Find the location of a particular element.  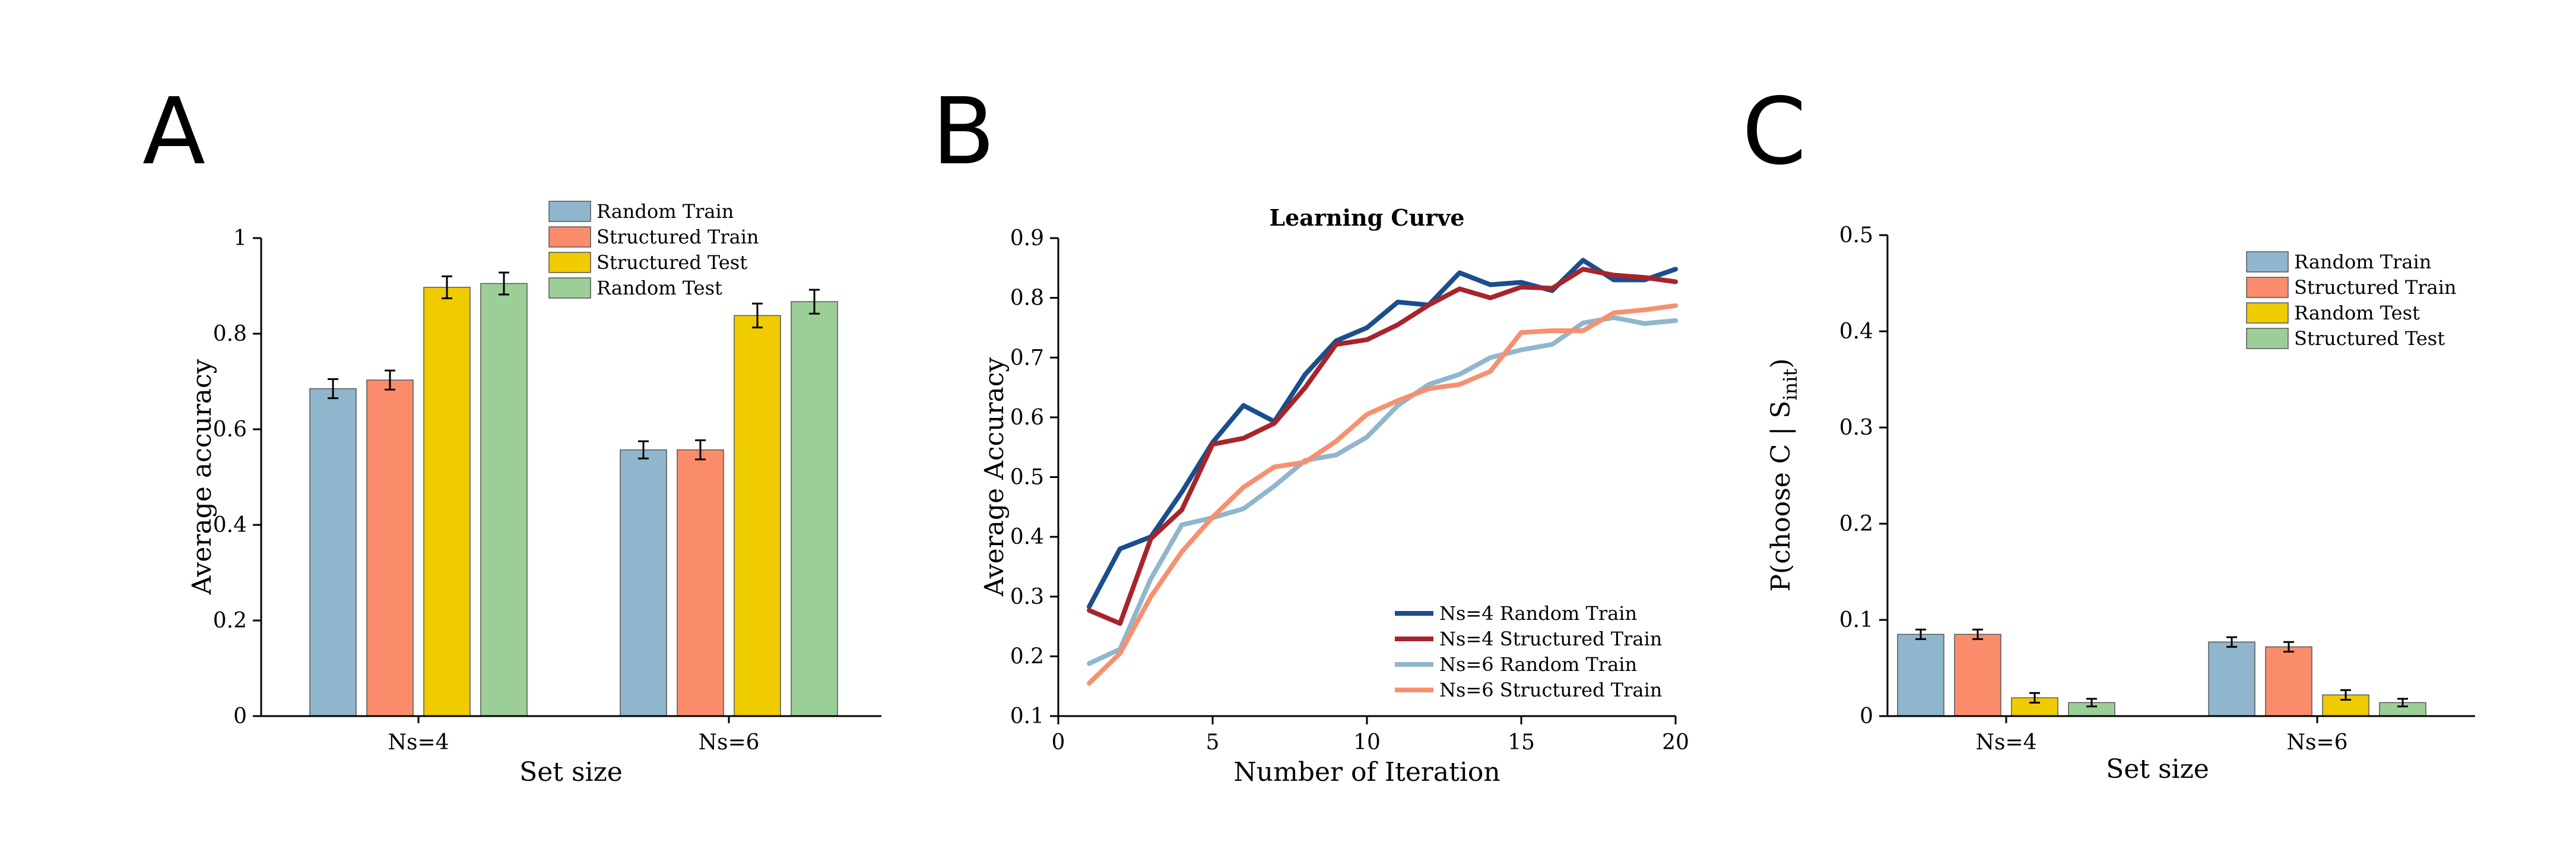

y-axis-title-end: ) is located at coordinates (1781, 363).